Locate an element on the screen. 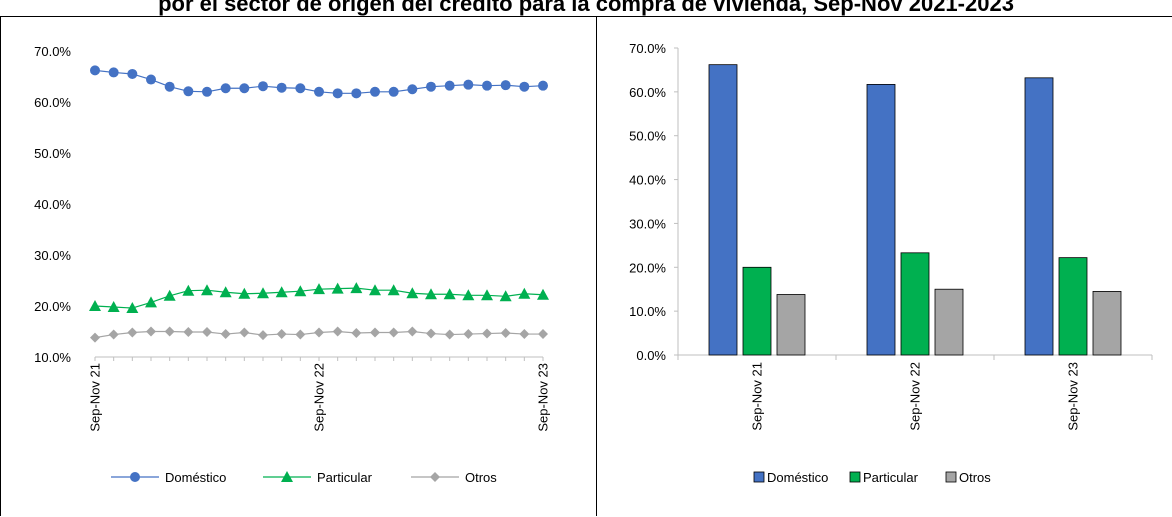 This screenshot has height=517, width=1172. y-tick-label: 40.0% is located at coordinates (52, 204).